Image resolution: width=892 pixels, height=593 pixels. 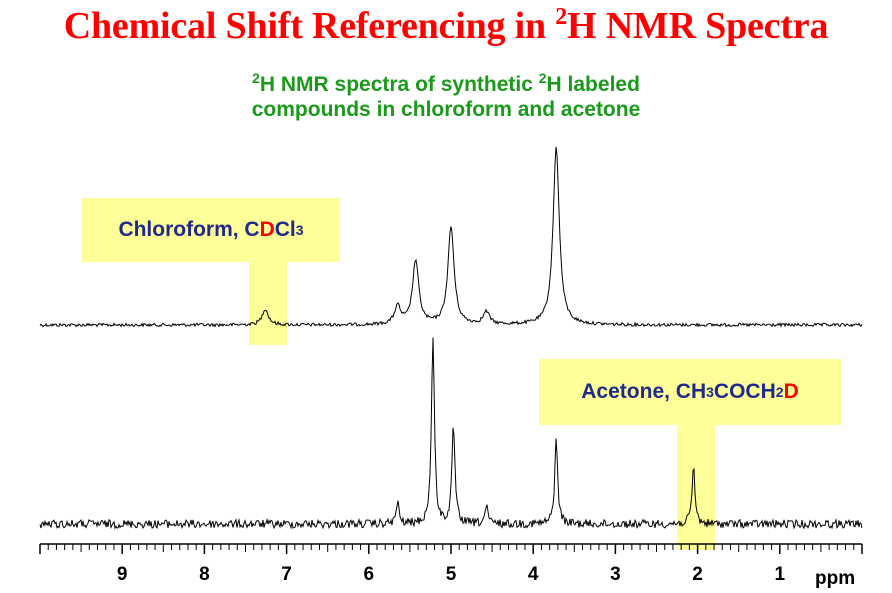 I want to click on chloroform-label: Chloroform, C D Cl 3, so click(x=211, y=230).